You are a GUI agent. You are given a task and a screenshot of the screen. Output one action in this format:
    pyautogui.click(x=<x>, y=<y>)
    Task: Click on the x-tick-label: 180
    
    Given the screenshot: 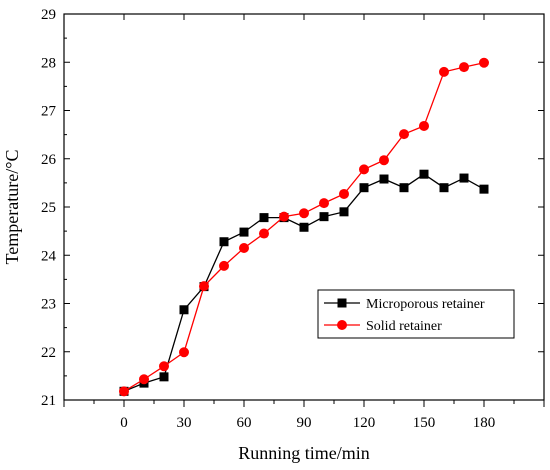 What is the action you would take?
    pyautogui.click(x=484, y=423)
    